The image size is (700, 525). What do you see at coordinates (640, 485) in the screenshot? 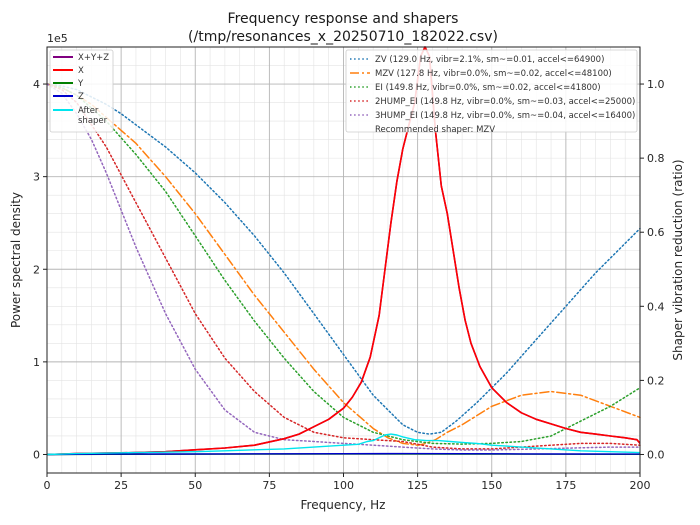
I see `x-tick-label: 200` at bounding box center [640, 485].